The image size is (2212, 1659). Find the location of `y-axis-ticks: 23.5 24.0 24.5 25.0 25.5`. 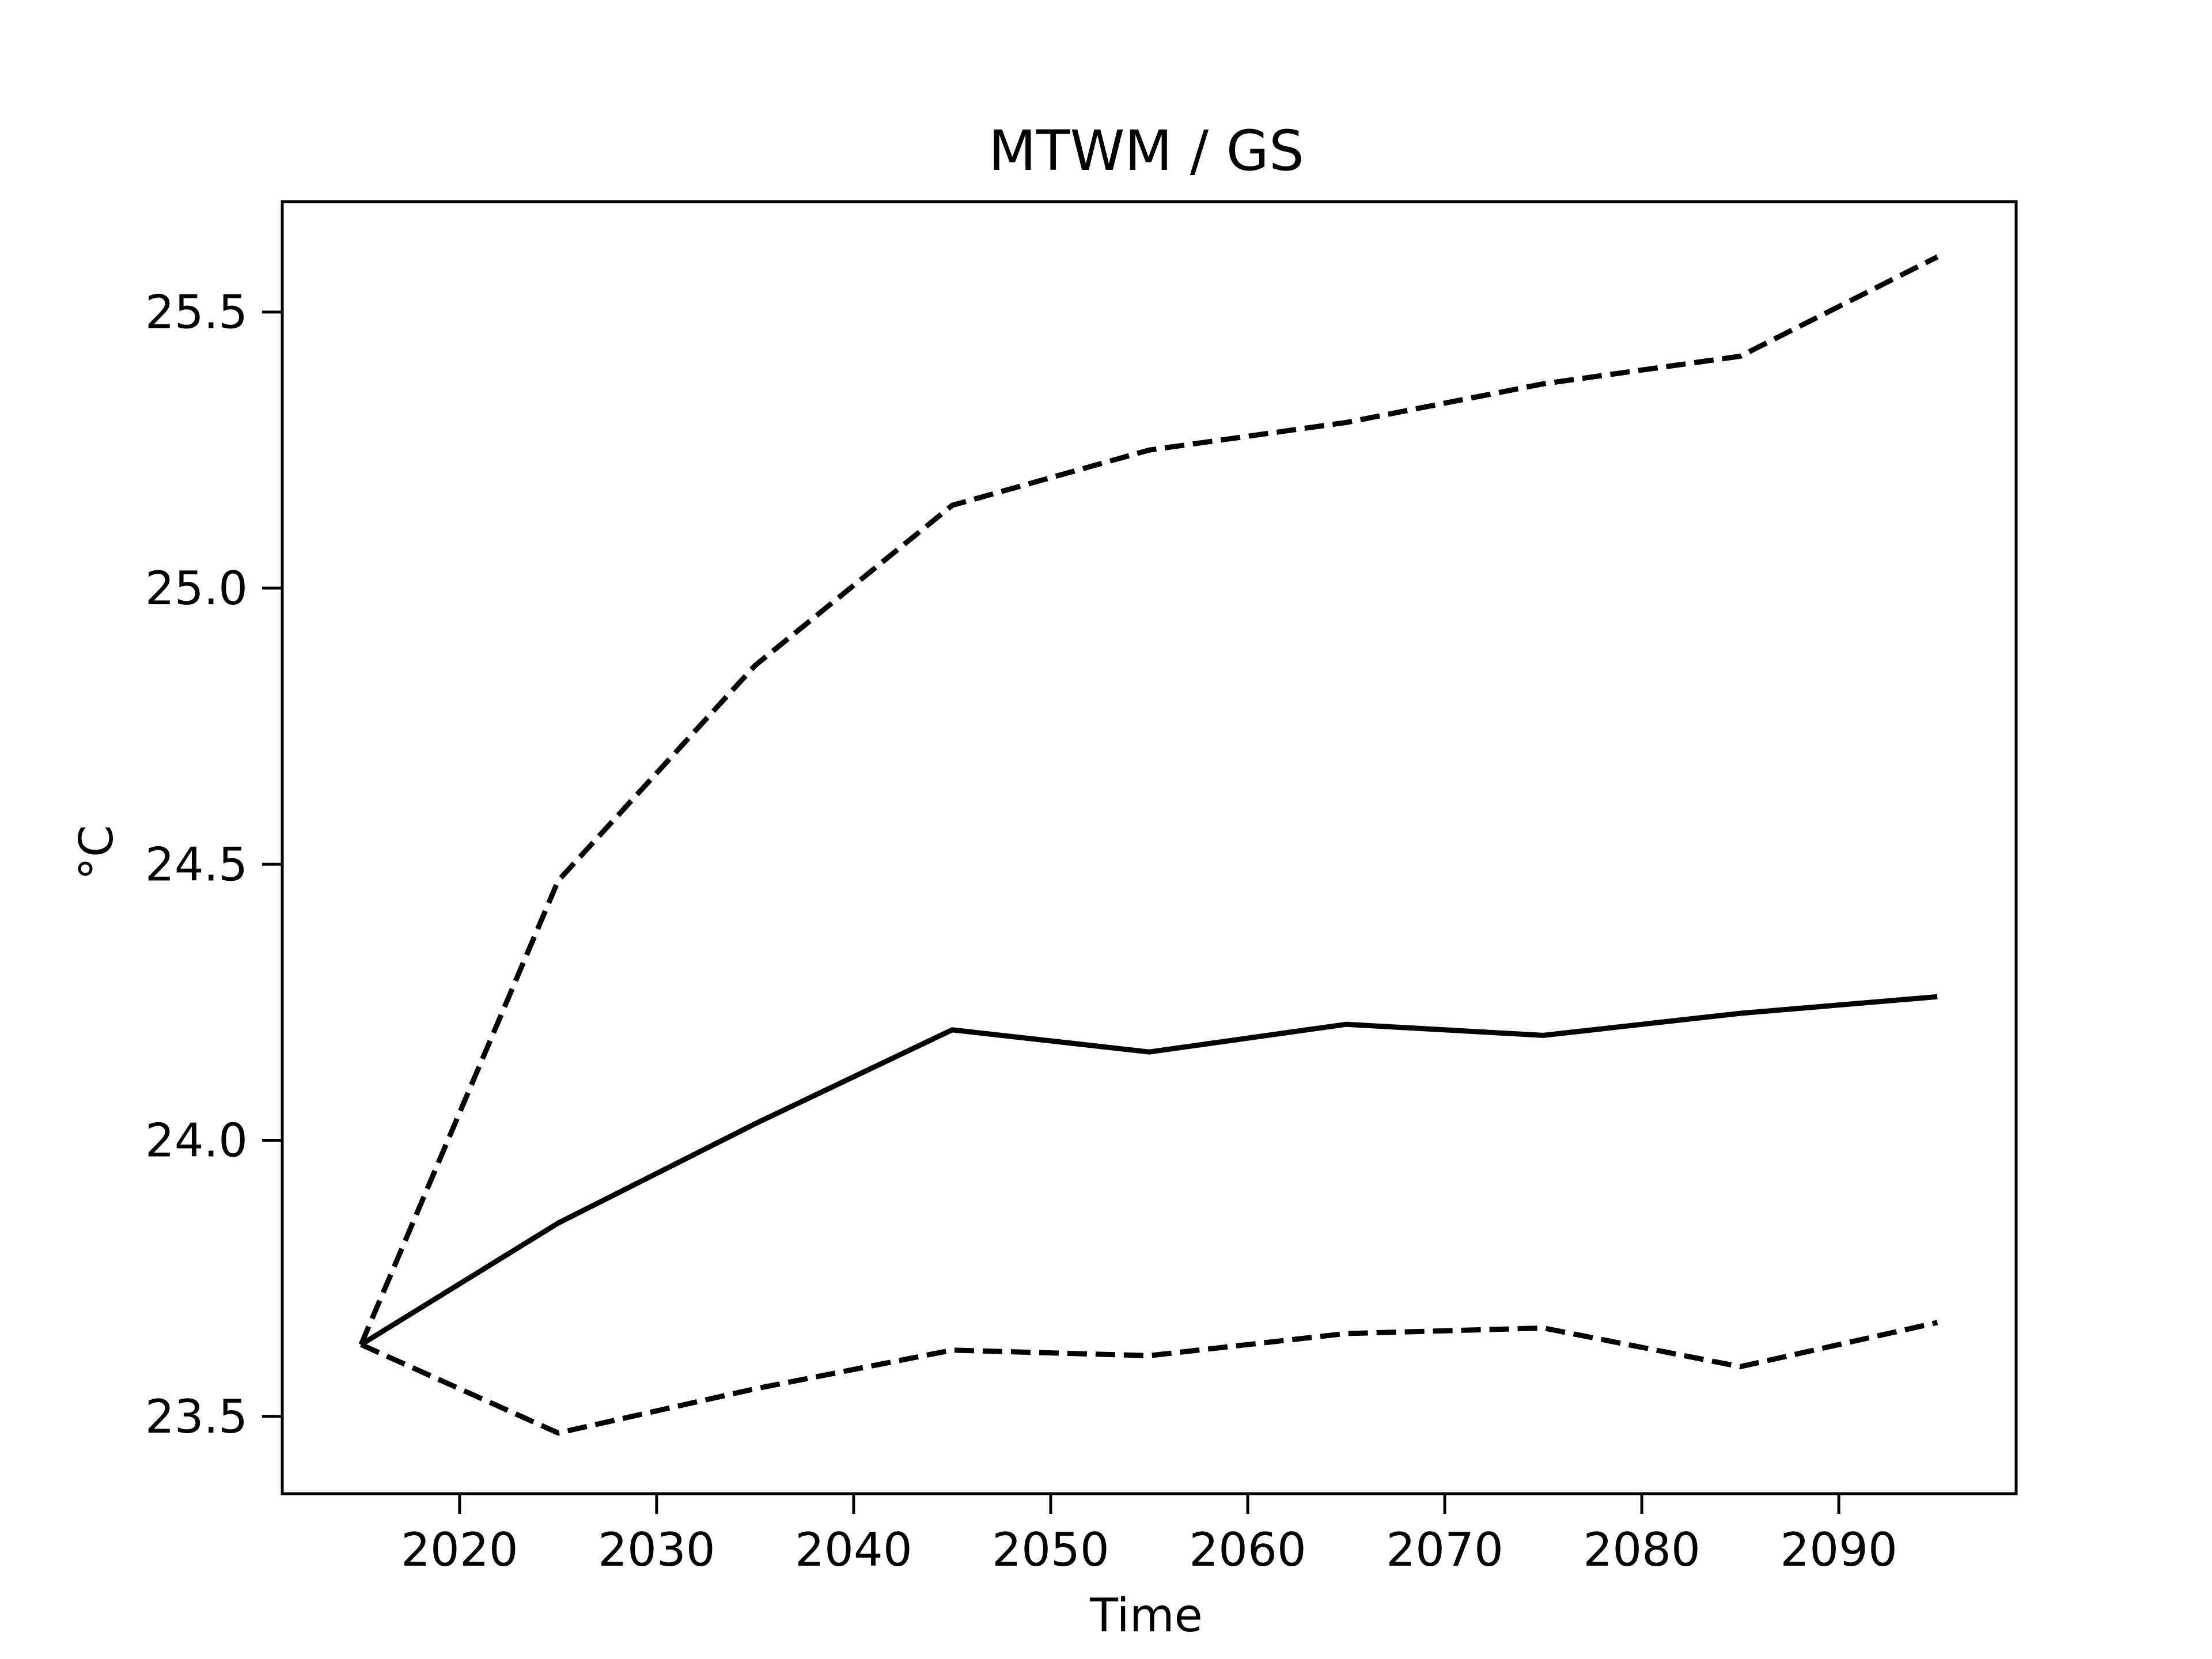

y-axis-ticks: 23.5 24.0 24.5 25.0 25.5 is located at coordinates (213, 865).